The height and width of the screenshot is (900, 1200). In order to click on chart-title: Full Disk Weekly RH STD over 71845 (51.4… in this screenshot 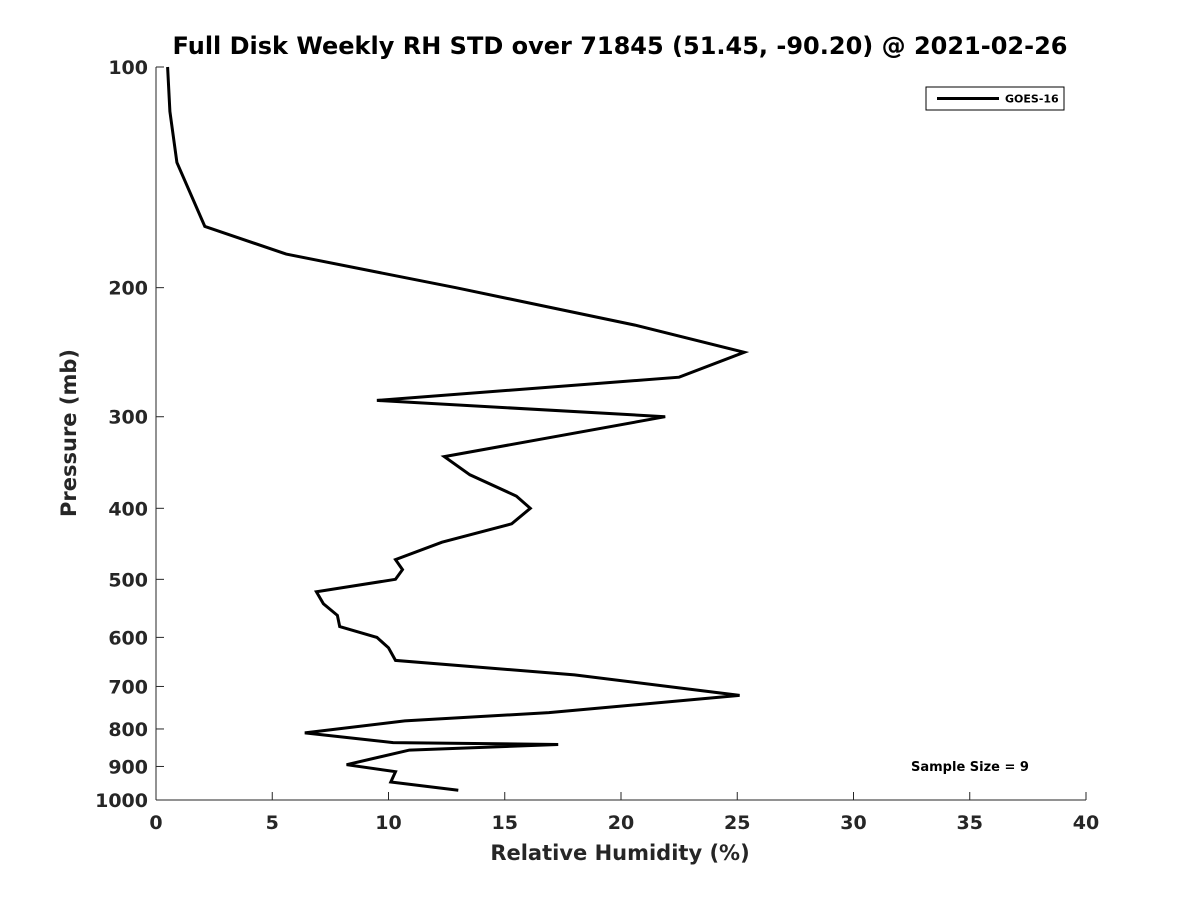, I will do `click(620, 46)`.